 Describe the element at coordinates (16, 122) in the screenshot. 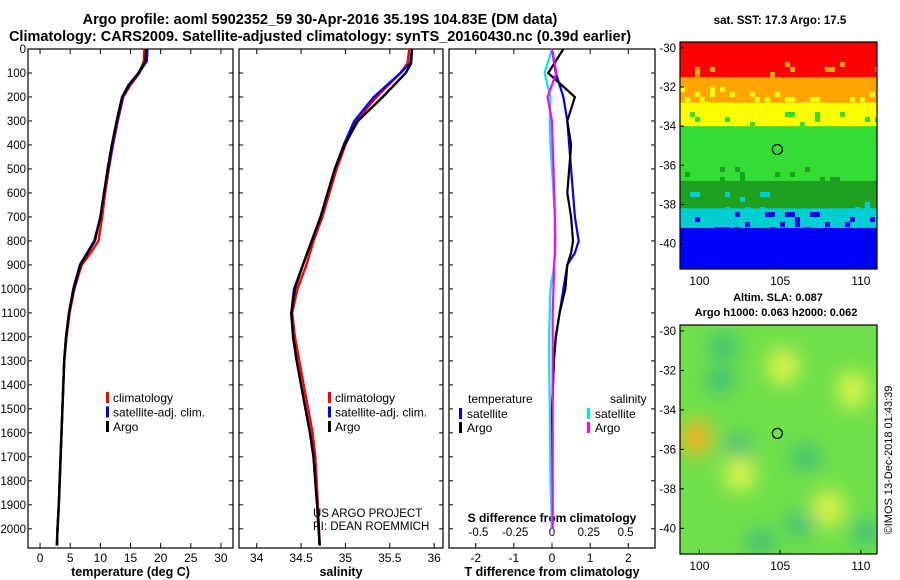

I see `depth-tick-label: 300` at that location.